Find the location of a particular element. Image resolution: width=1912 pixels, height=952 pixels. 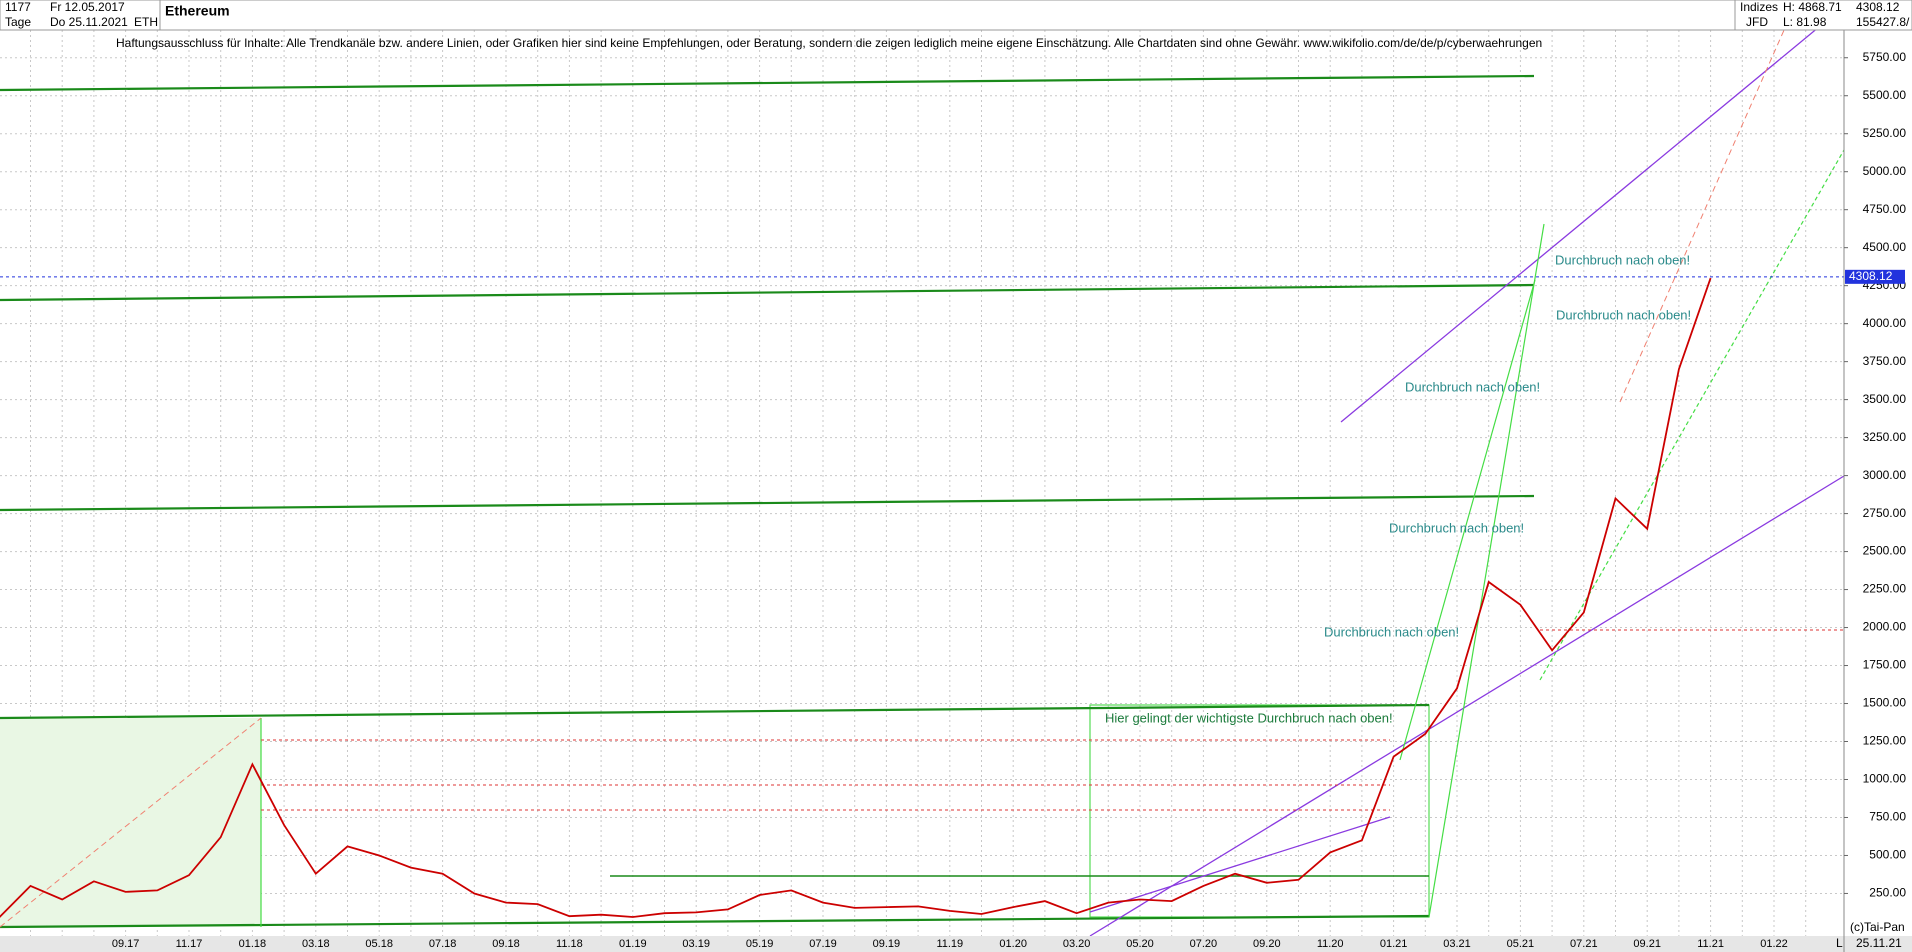

y-tick-label: 1000.00 is located at coordinates (1885, 779).